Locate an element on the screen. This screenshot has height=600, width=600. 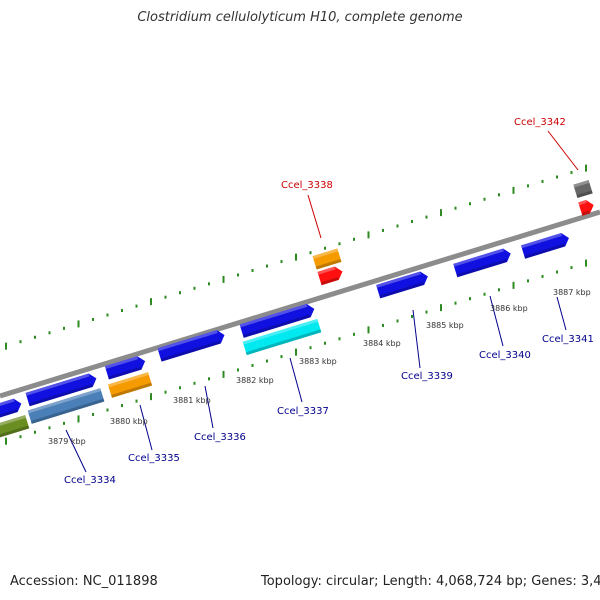
gene-ccel-3334-rev is located at coordinates (66, 406).